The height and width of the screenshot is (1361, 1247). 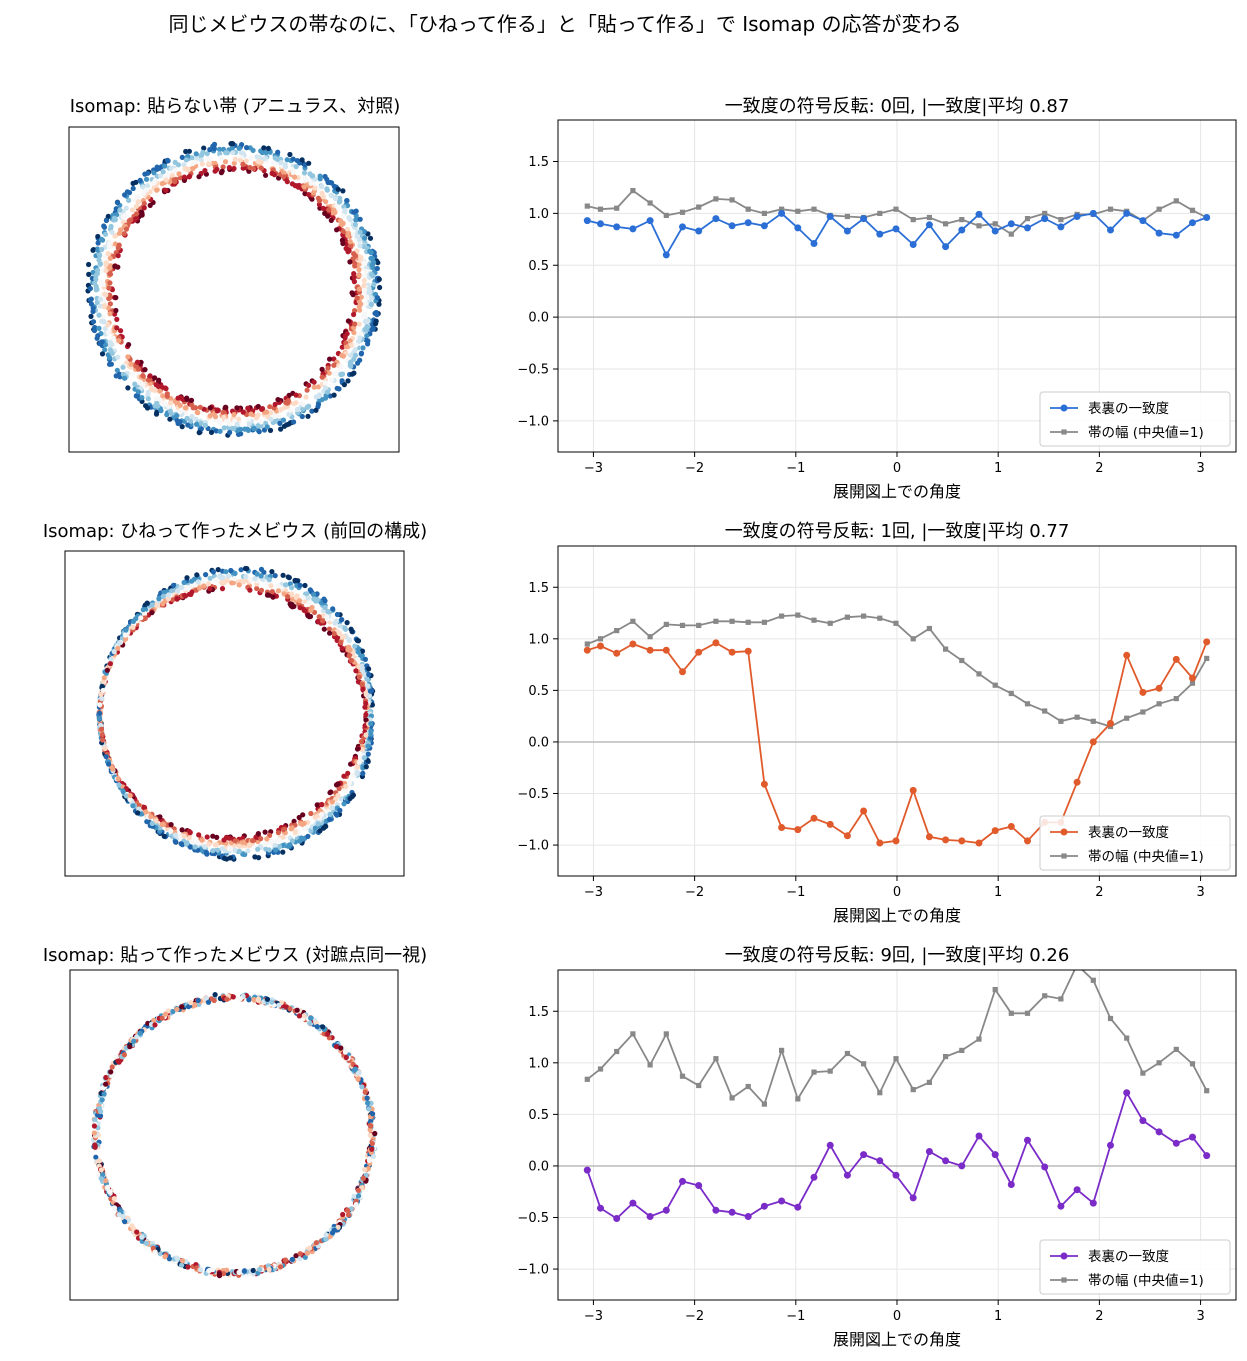 I want to click on line-title-annulus: 一致度の符号反転: 0回, |一致度|平均 0.87, so click(x=897, y=106).